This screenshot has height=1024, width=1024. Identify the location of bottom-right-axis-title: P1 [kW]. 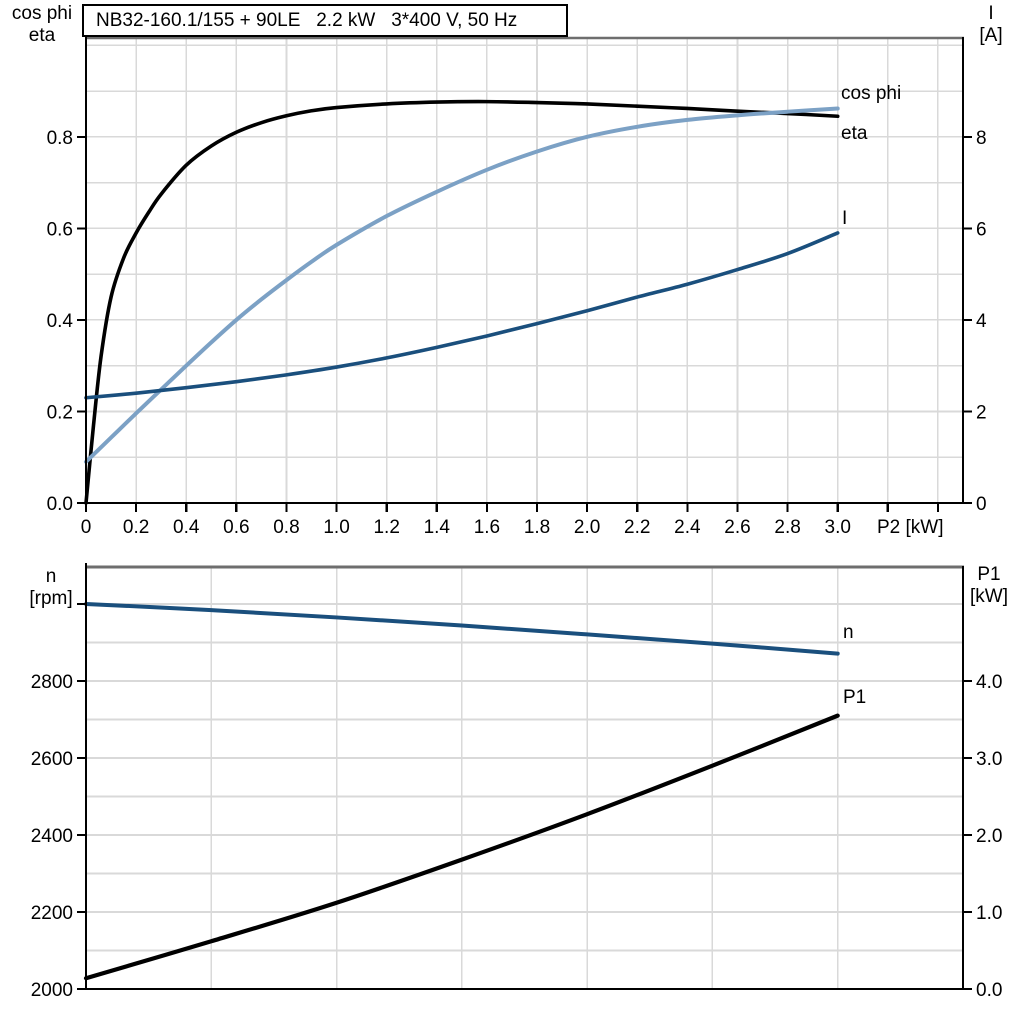
(989, 586).